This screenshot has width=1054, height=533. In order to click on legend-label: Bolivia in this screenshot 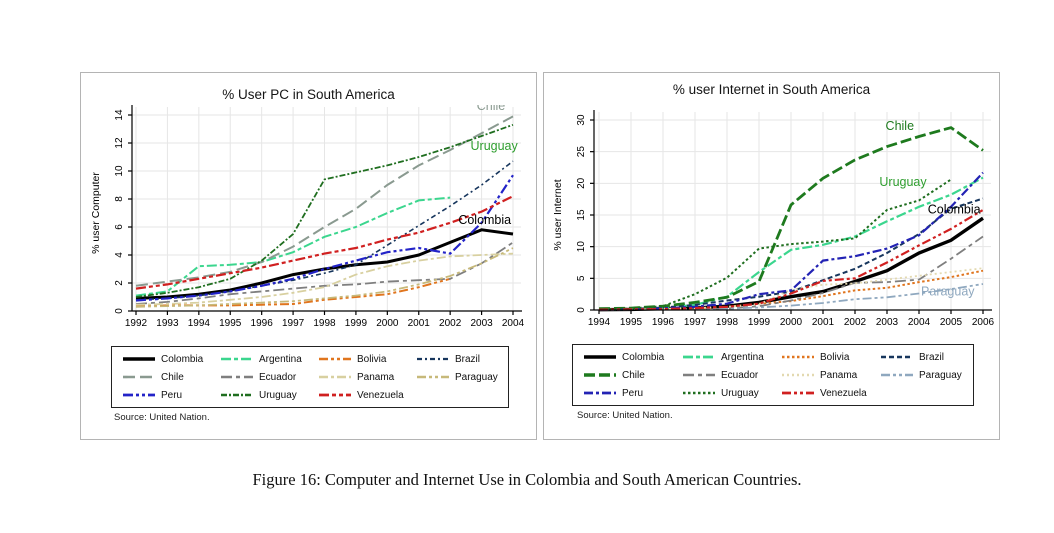, I will do `click(372, 359)`.